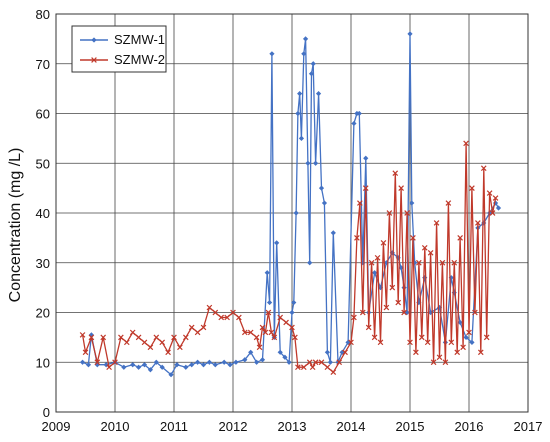  I want to click on y-tick-label: 30, so click(43, 263).